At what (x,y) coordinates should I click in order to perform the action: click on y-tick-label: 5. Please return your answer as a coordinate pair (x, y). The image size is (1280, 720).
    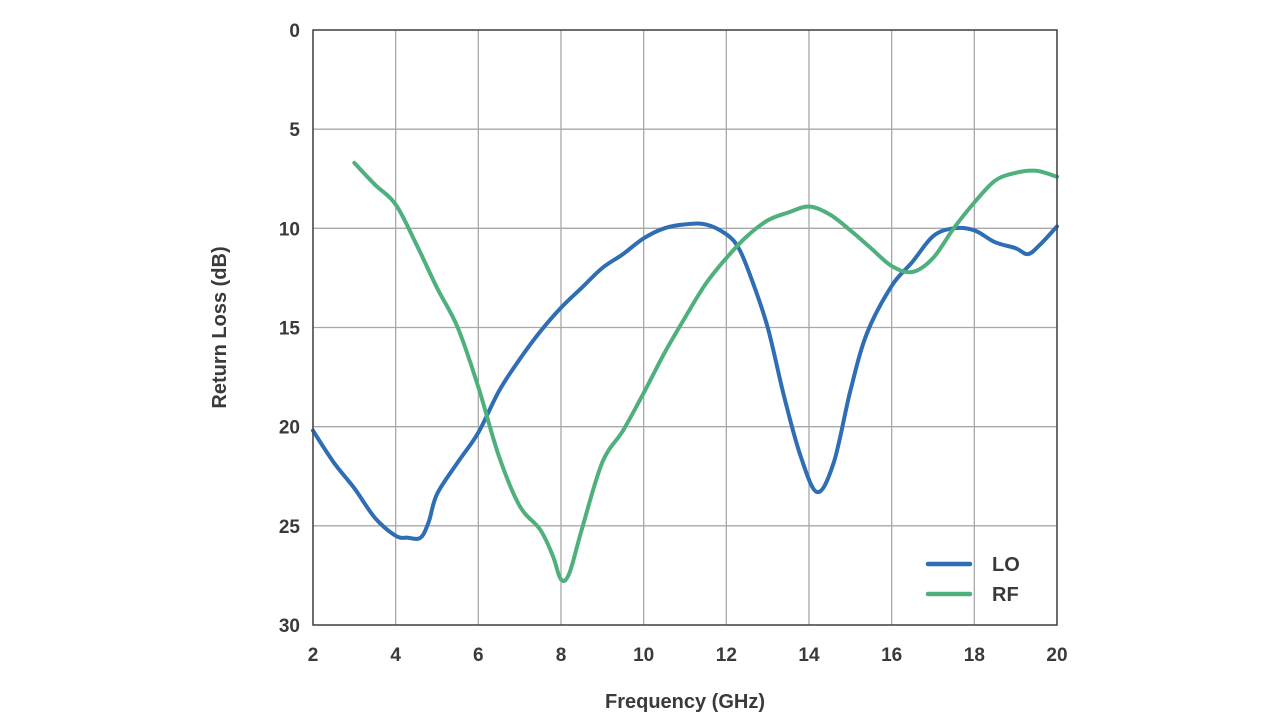
    Looking at the image, I should click on (294, 130).